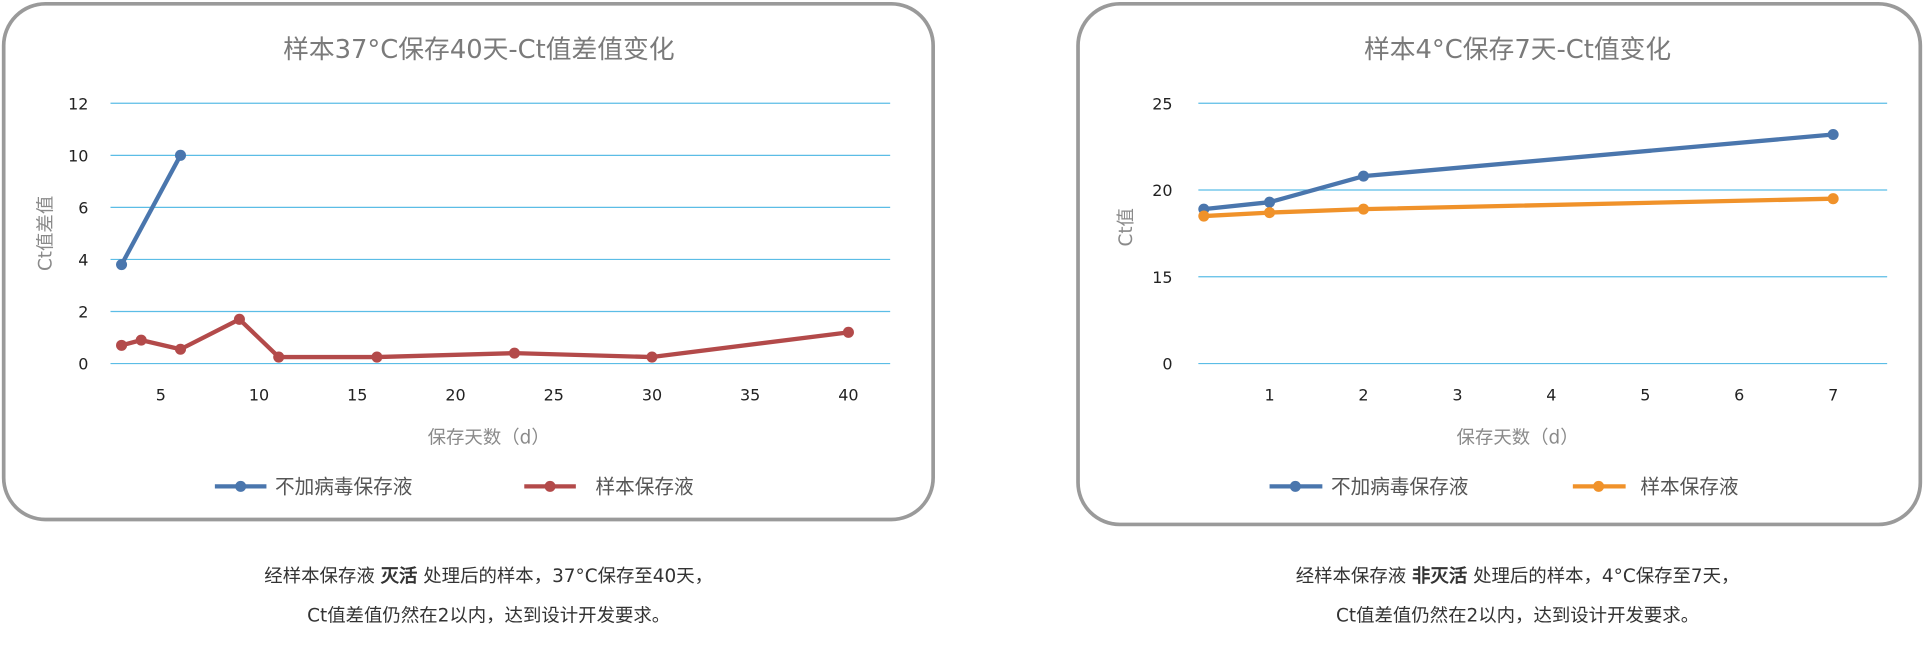 The image size is (1924, 651). I want to click on chart-title: 样本37°C保存40天-Ct值差值变化, so click(479, 50).